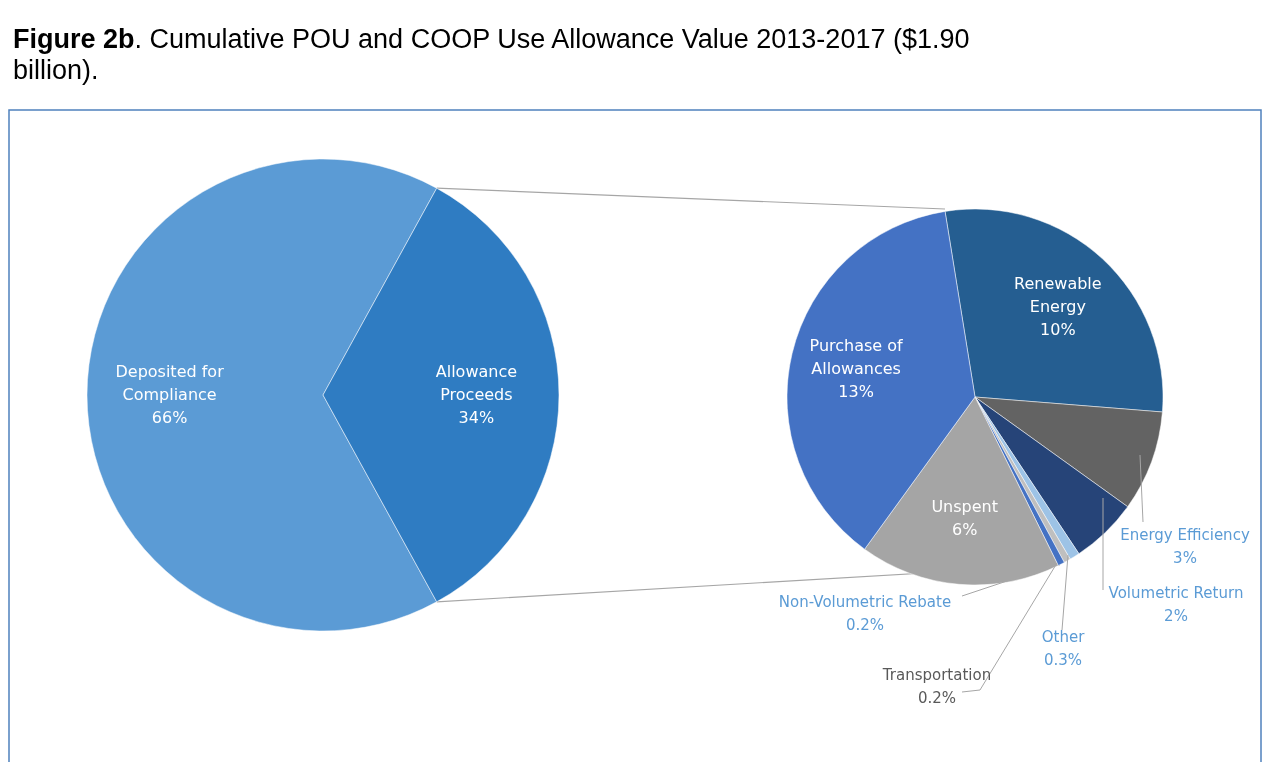  I want to click on slice-label: Non-Volumetric Rebate, so click(865, 602).